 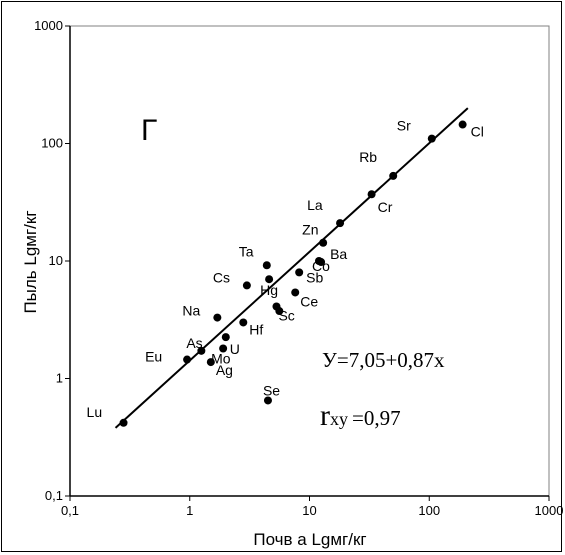 I want to click on correlation-coefficient: rxy =0,97, so click(x=360, y=415).